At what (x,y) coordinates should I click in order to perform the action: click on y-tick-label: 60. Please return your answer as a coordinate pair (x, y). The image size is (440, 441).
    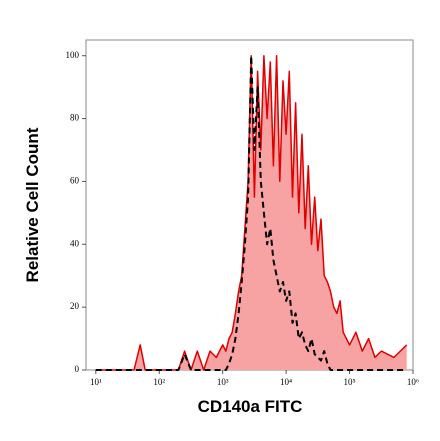
    Looking at the image, I should click on (75, 180).